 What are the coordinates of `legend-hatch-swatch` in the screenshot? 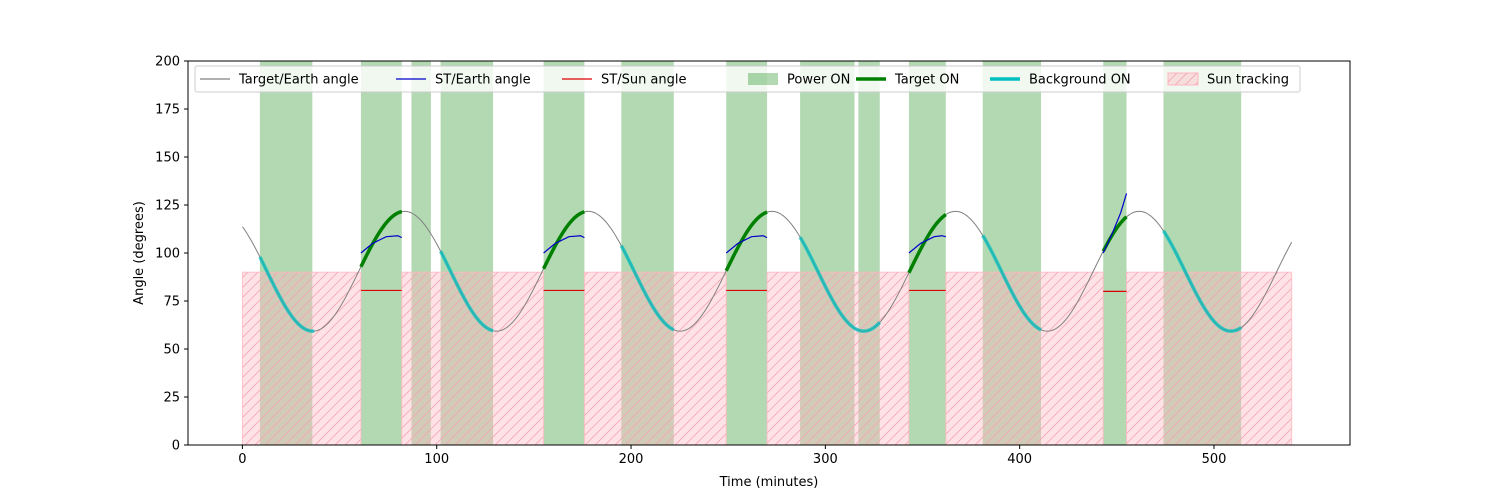 It's located at (1183, 79).